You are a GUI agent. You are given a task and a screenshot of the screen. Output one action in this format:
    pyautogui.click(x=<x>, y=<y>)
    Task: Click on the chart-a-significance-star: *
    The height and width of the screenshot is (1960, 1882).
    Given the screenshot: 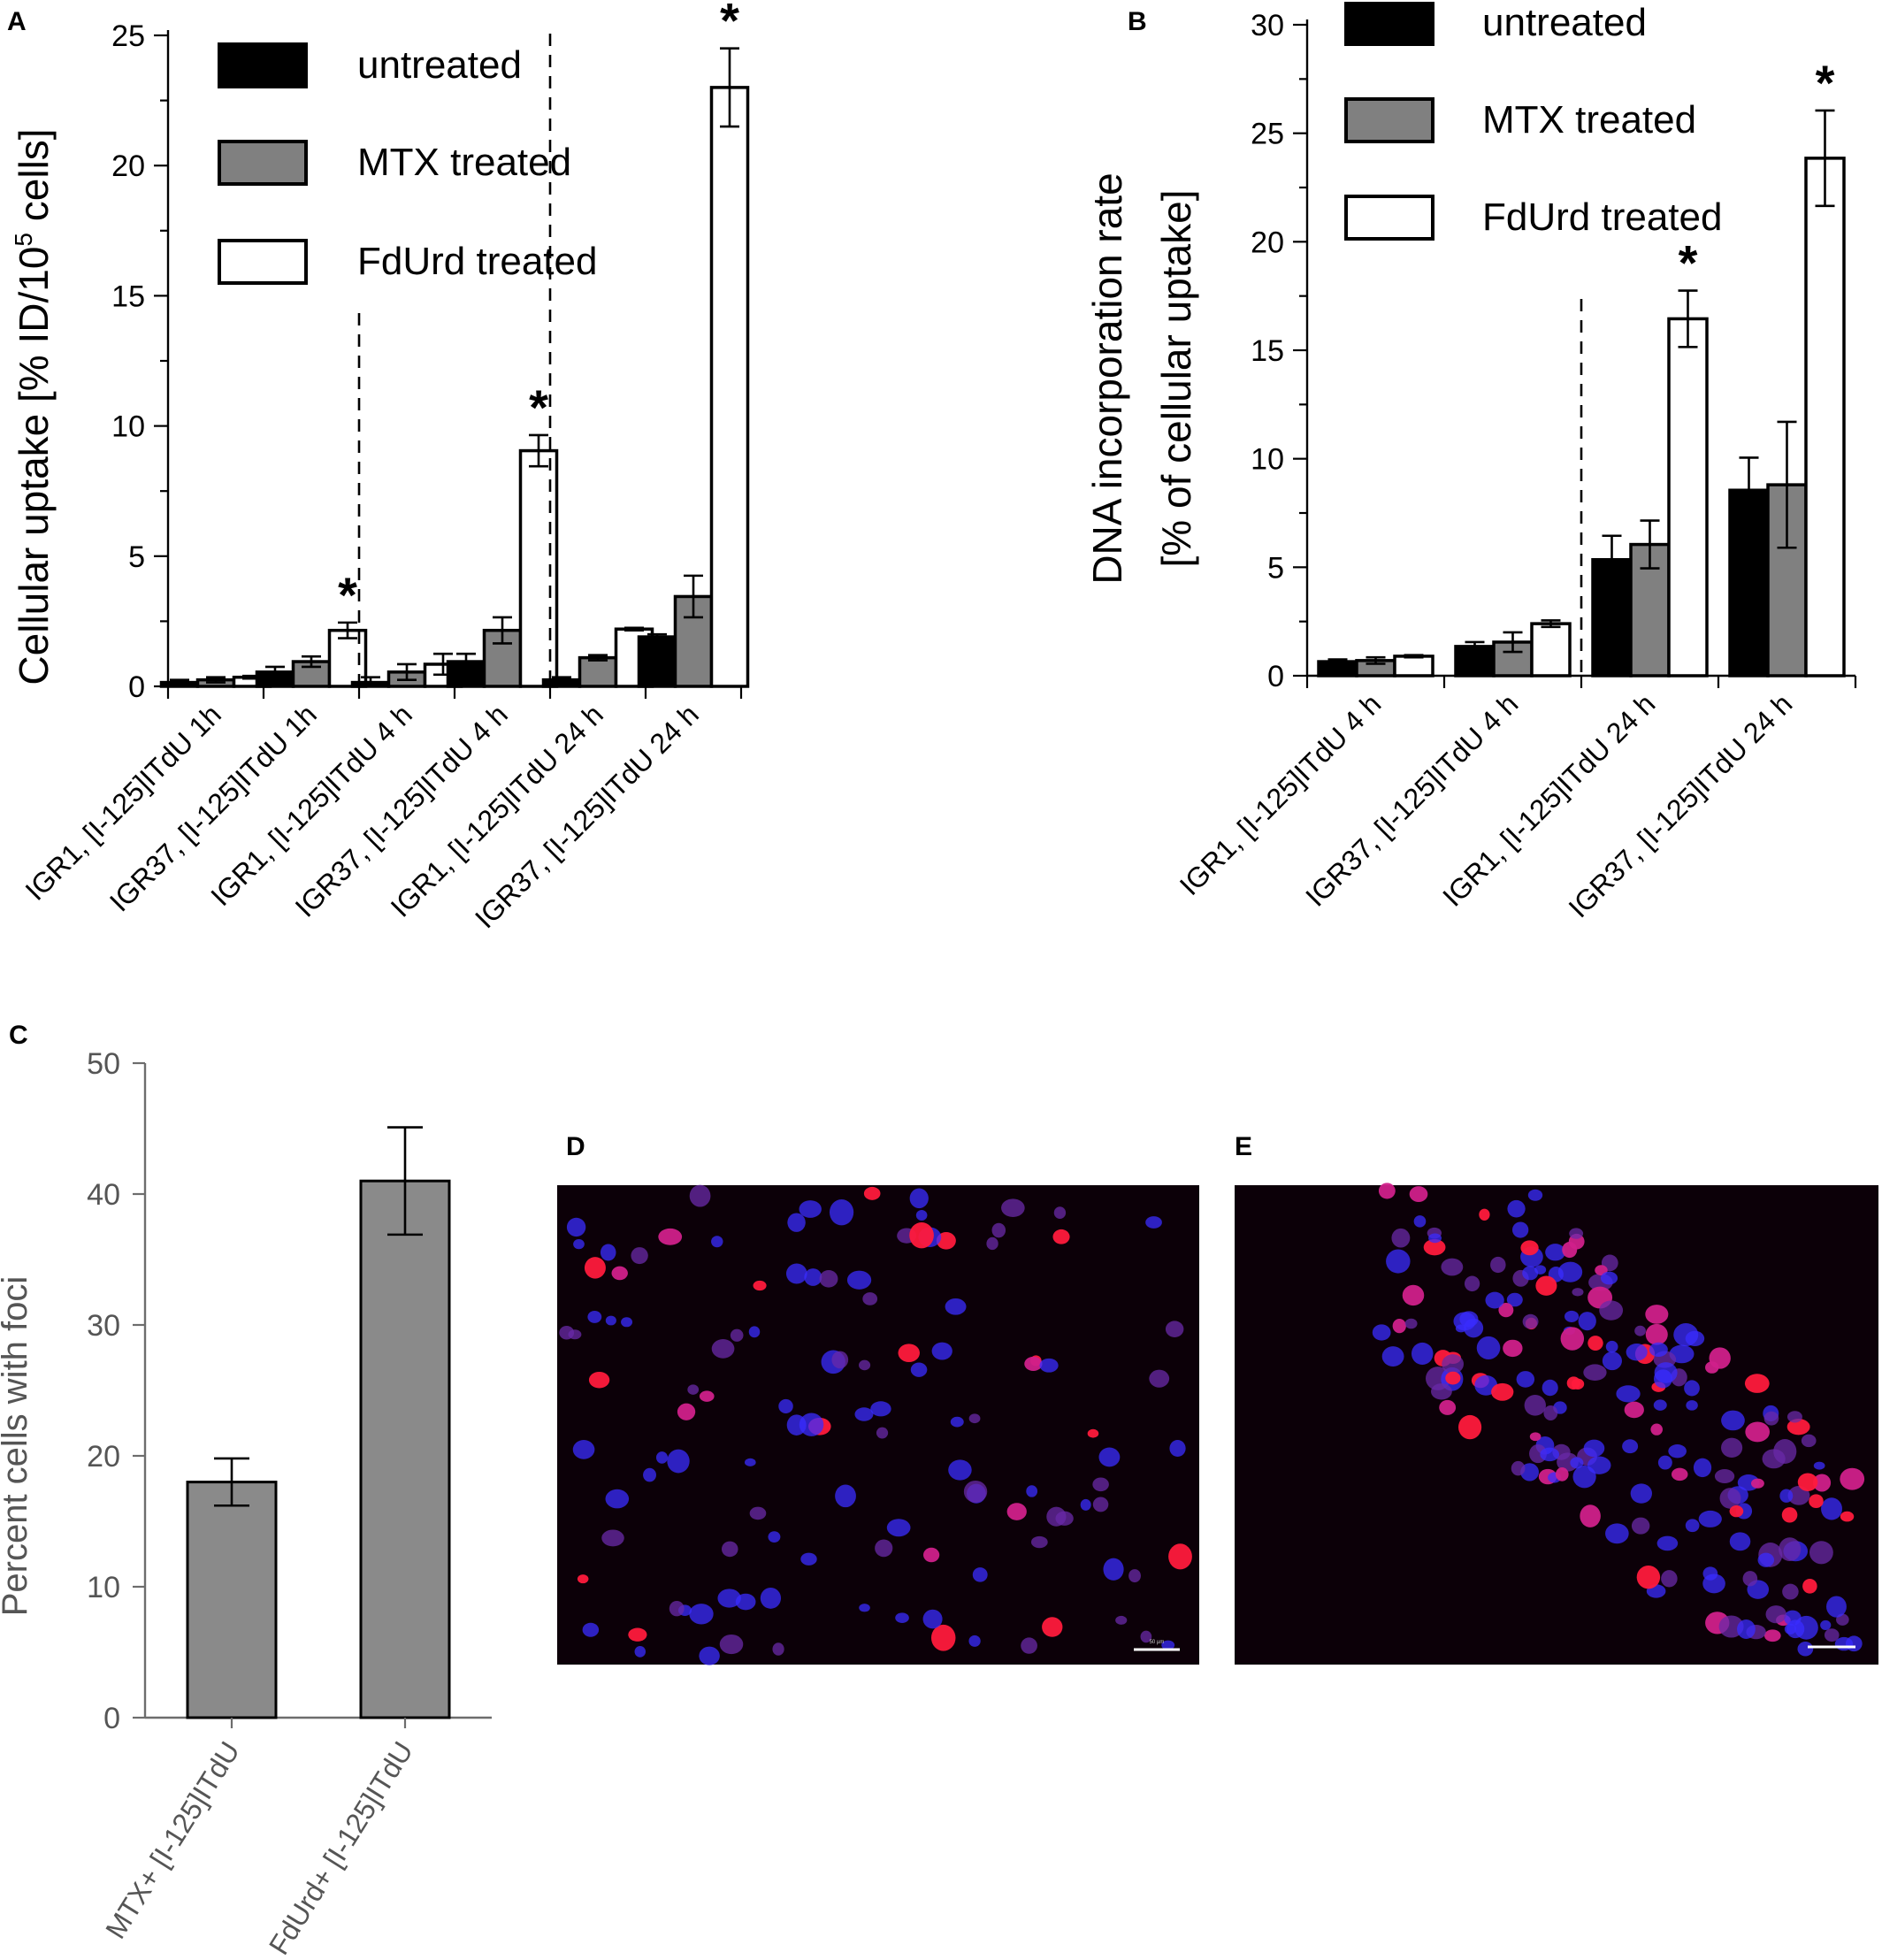 What is the action you would take?
    pyautogui.click(x=347, y=595)
    